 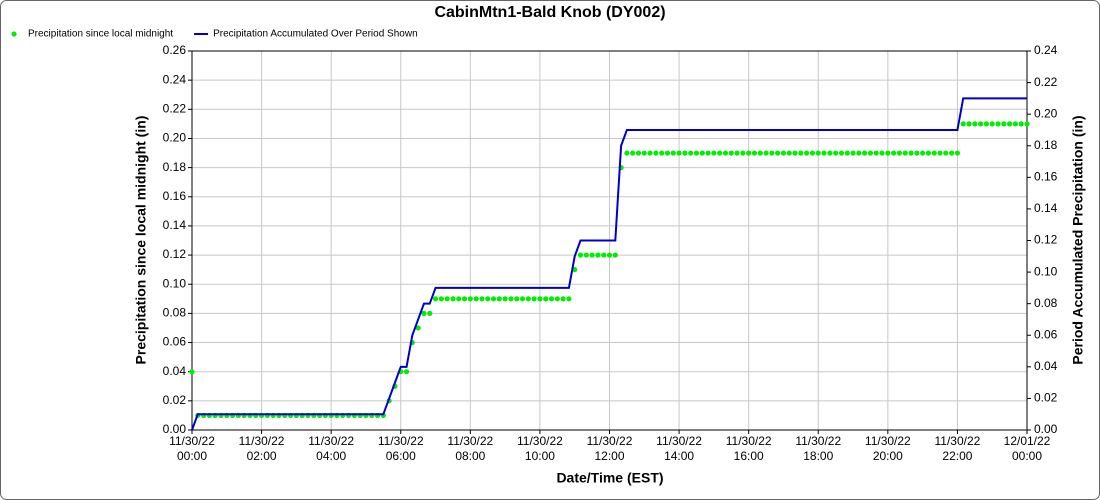 What do you see at coordinates (1046, 334) in the screenshot?
I see `y2-tick-label: 0.06` at bounding box center [1046, 334].